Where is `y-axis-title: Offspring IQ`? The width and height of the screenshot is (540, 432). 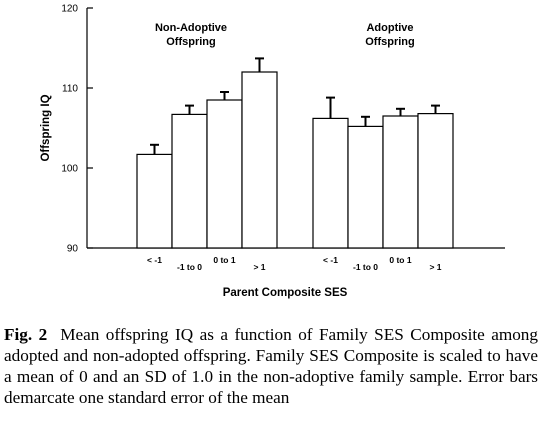
y-axis-title: Offspring IQ is located at coordinates (46, 127).